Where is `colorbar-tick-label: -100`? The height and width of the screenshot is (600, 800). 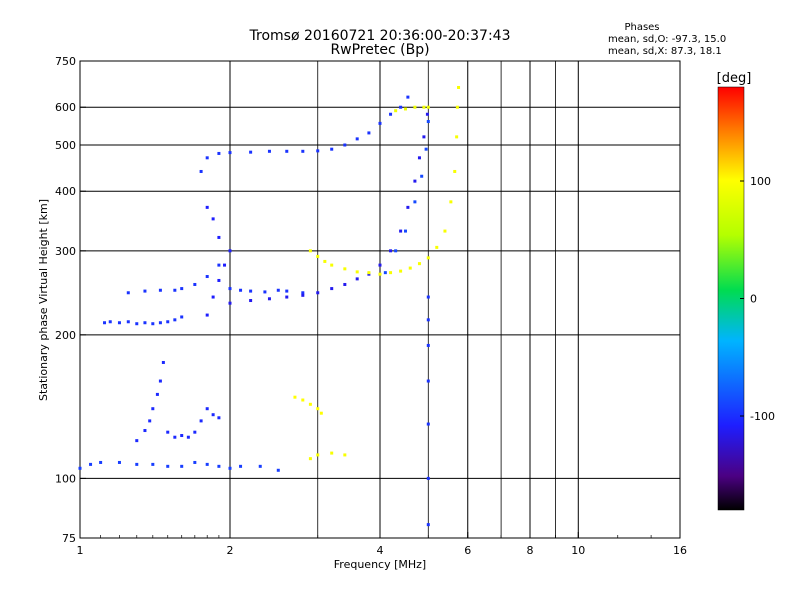
colorbar-tick-label: -100 is located at coordinates (762, 416).